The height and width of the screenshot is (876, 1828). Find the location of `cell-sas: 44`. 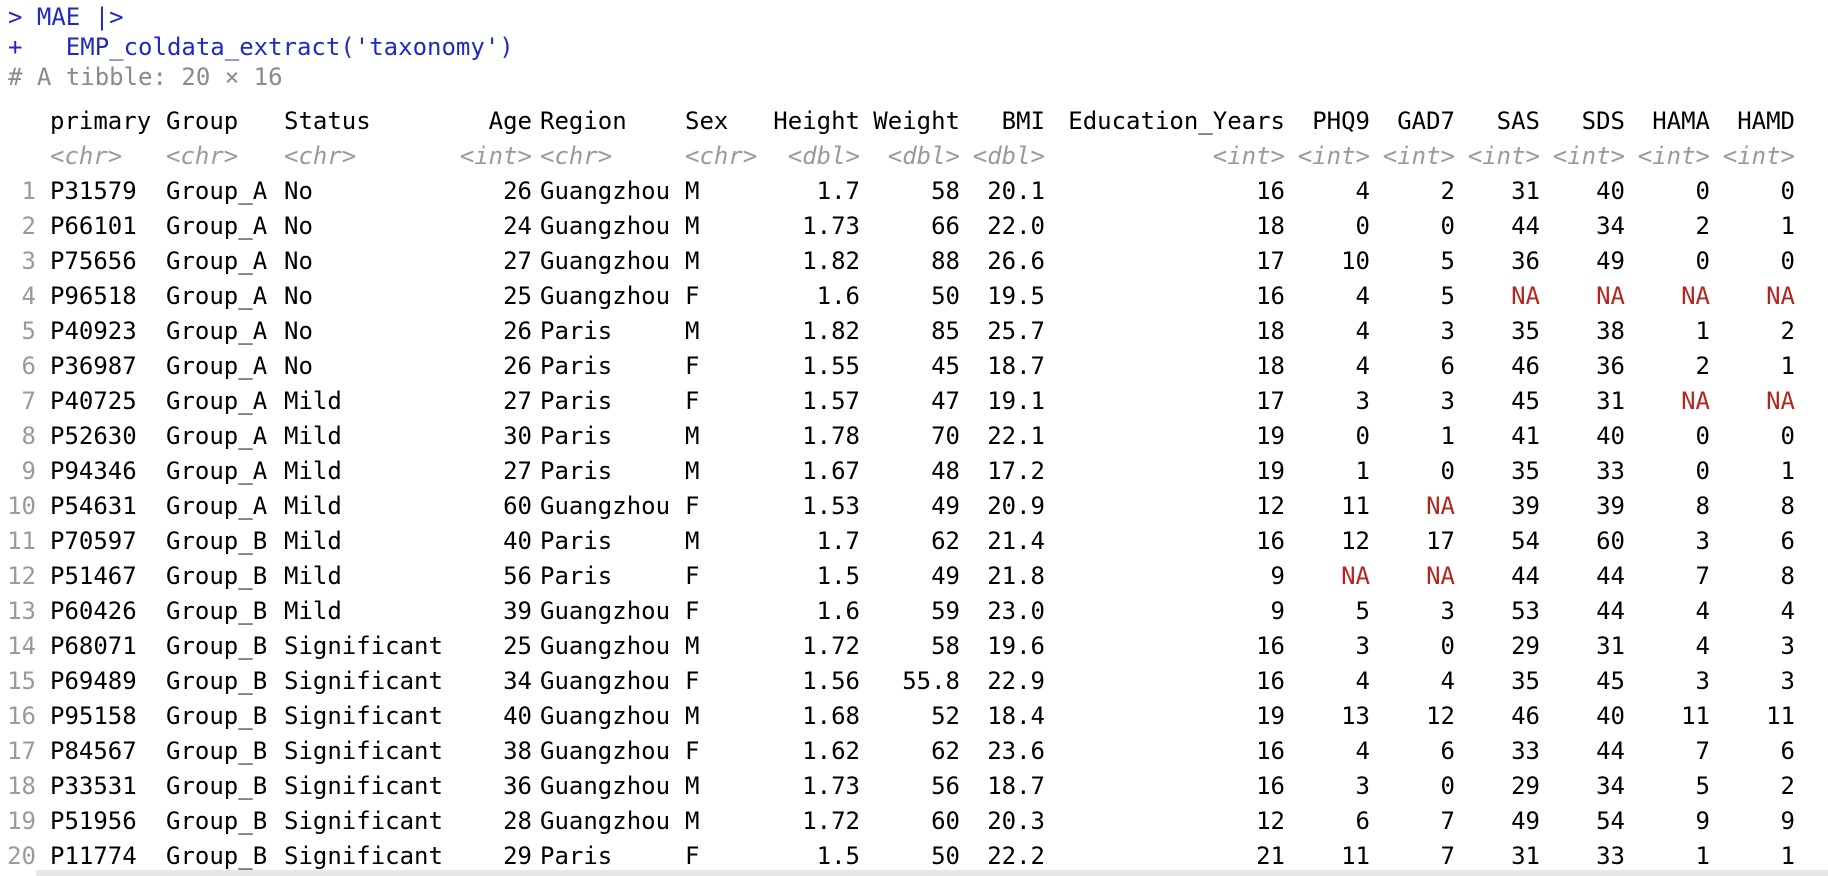

cell-sas: 44 is located at coordinates (1525, 226).